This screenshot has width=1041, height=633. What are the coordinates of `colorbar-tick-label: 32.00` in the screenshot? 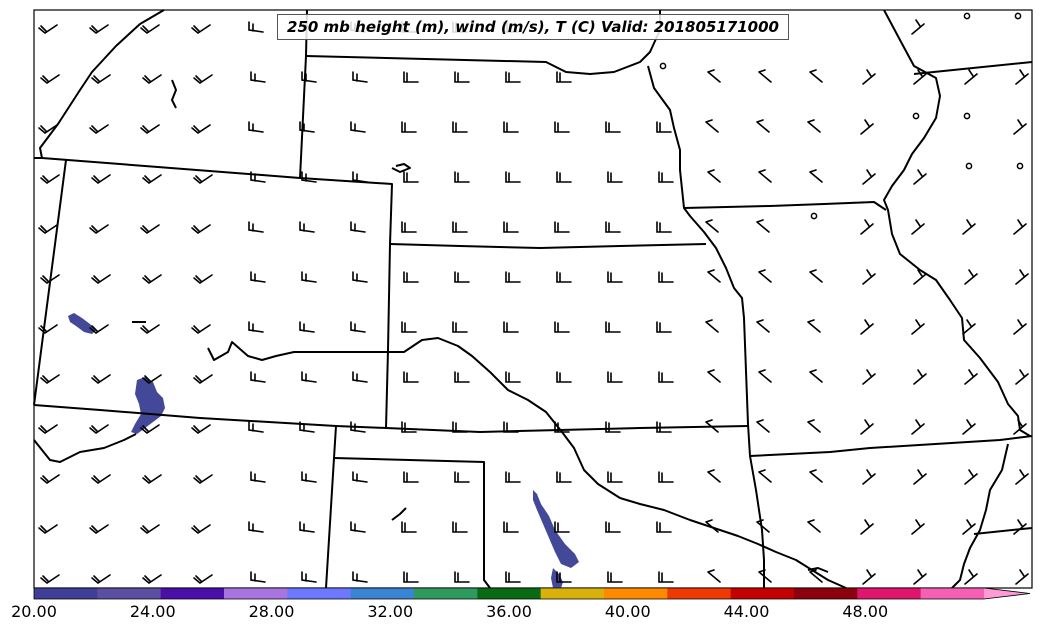 It's located at (390, 611).